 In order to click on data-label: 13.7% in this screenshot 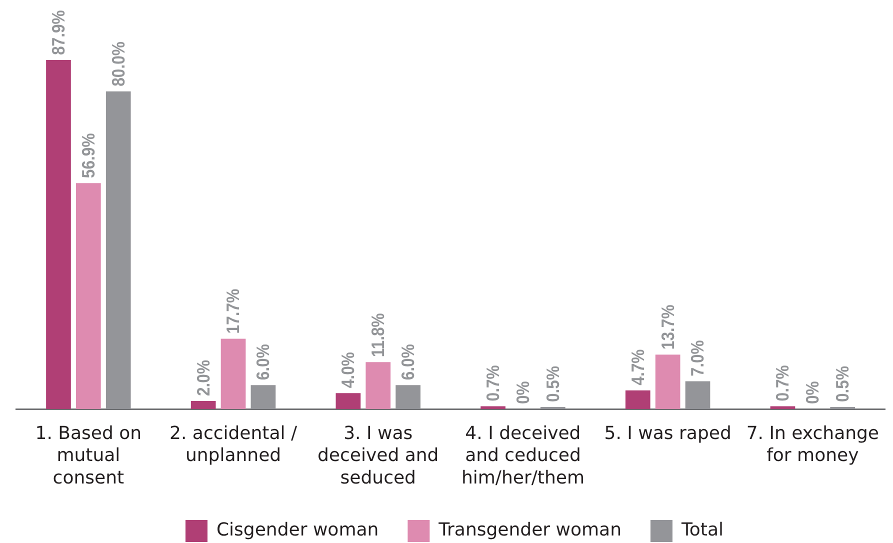, I will do `click(668, 327)`.